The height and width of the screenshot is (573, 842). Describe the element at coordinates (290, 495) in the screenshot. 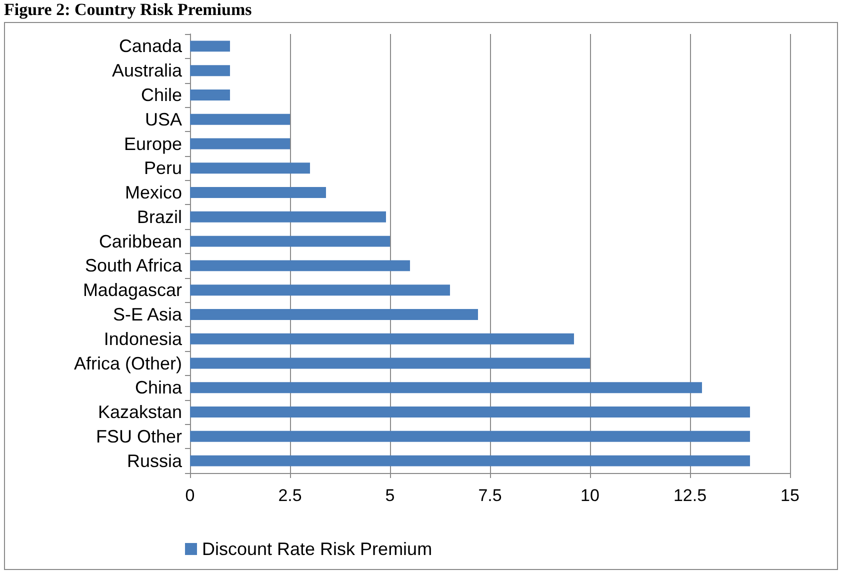

I see `x-tick-label: 2.5` at that location.